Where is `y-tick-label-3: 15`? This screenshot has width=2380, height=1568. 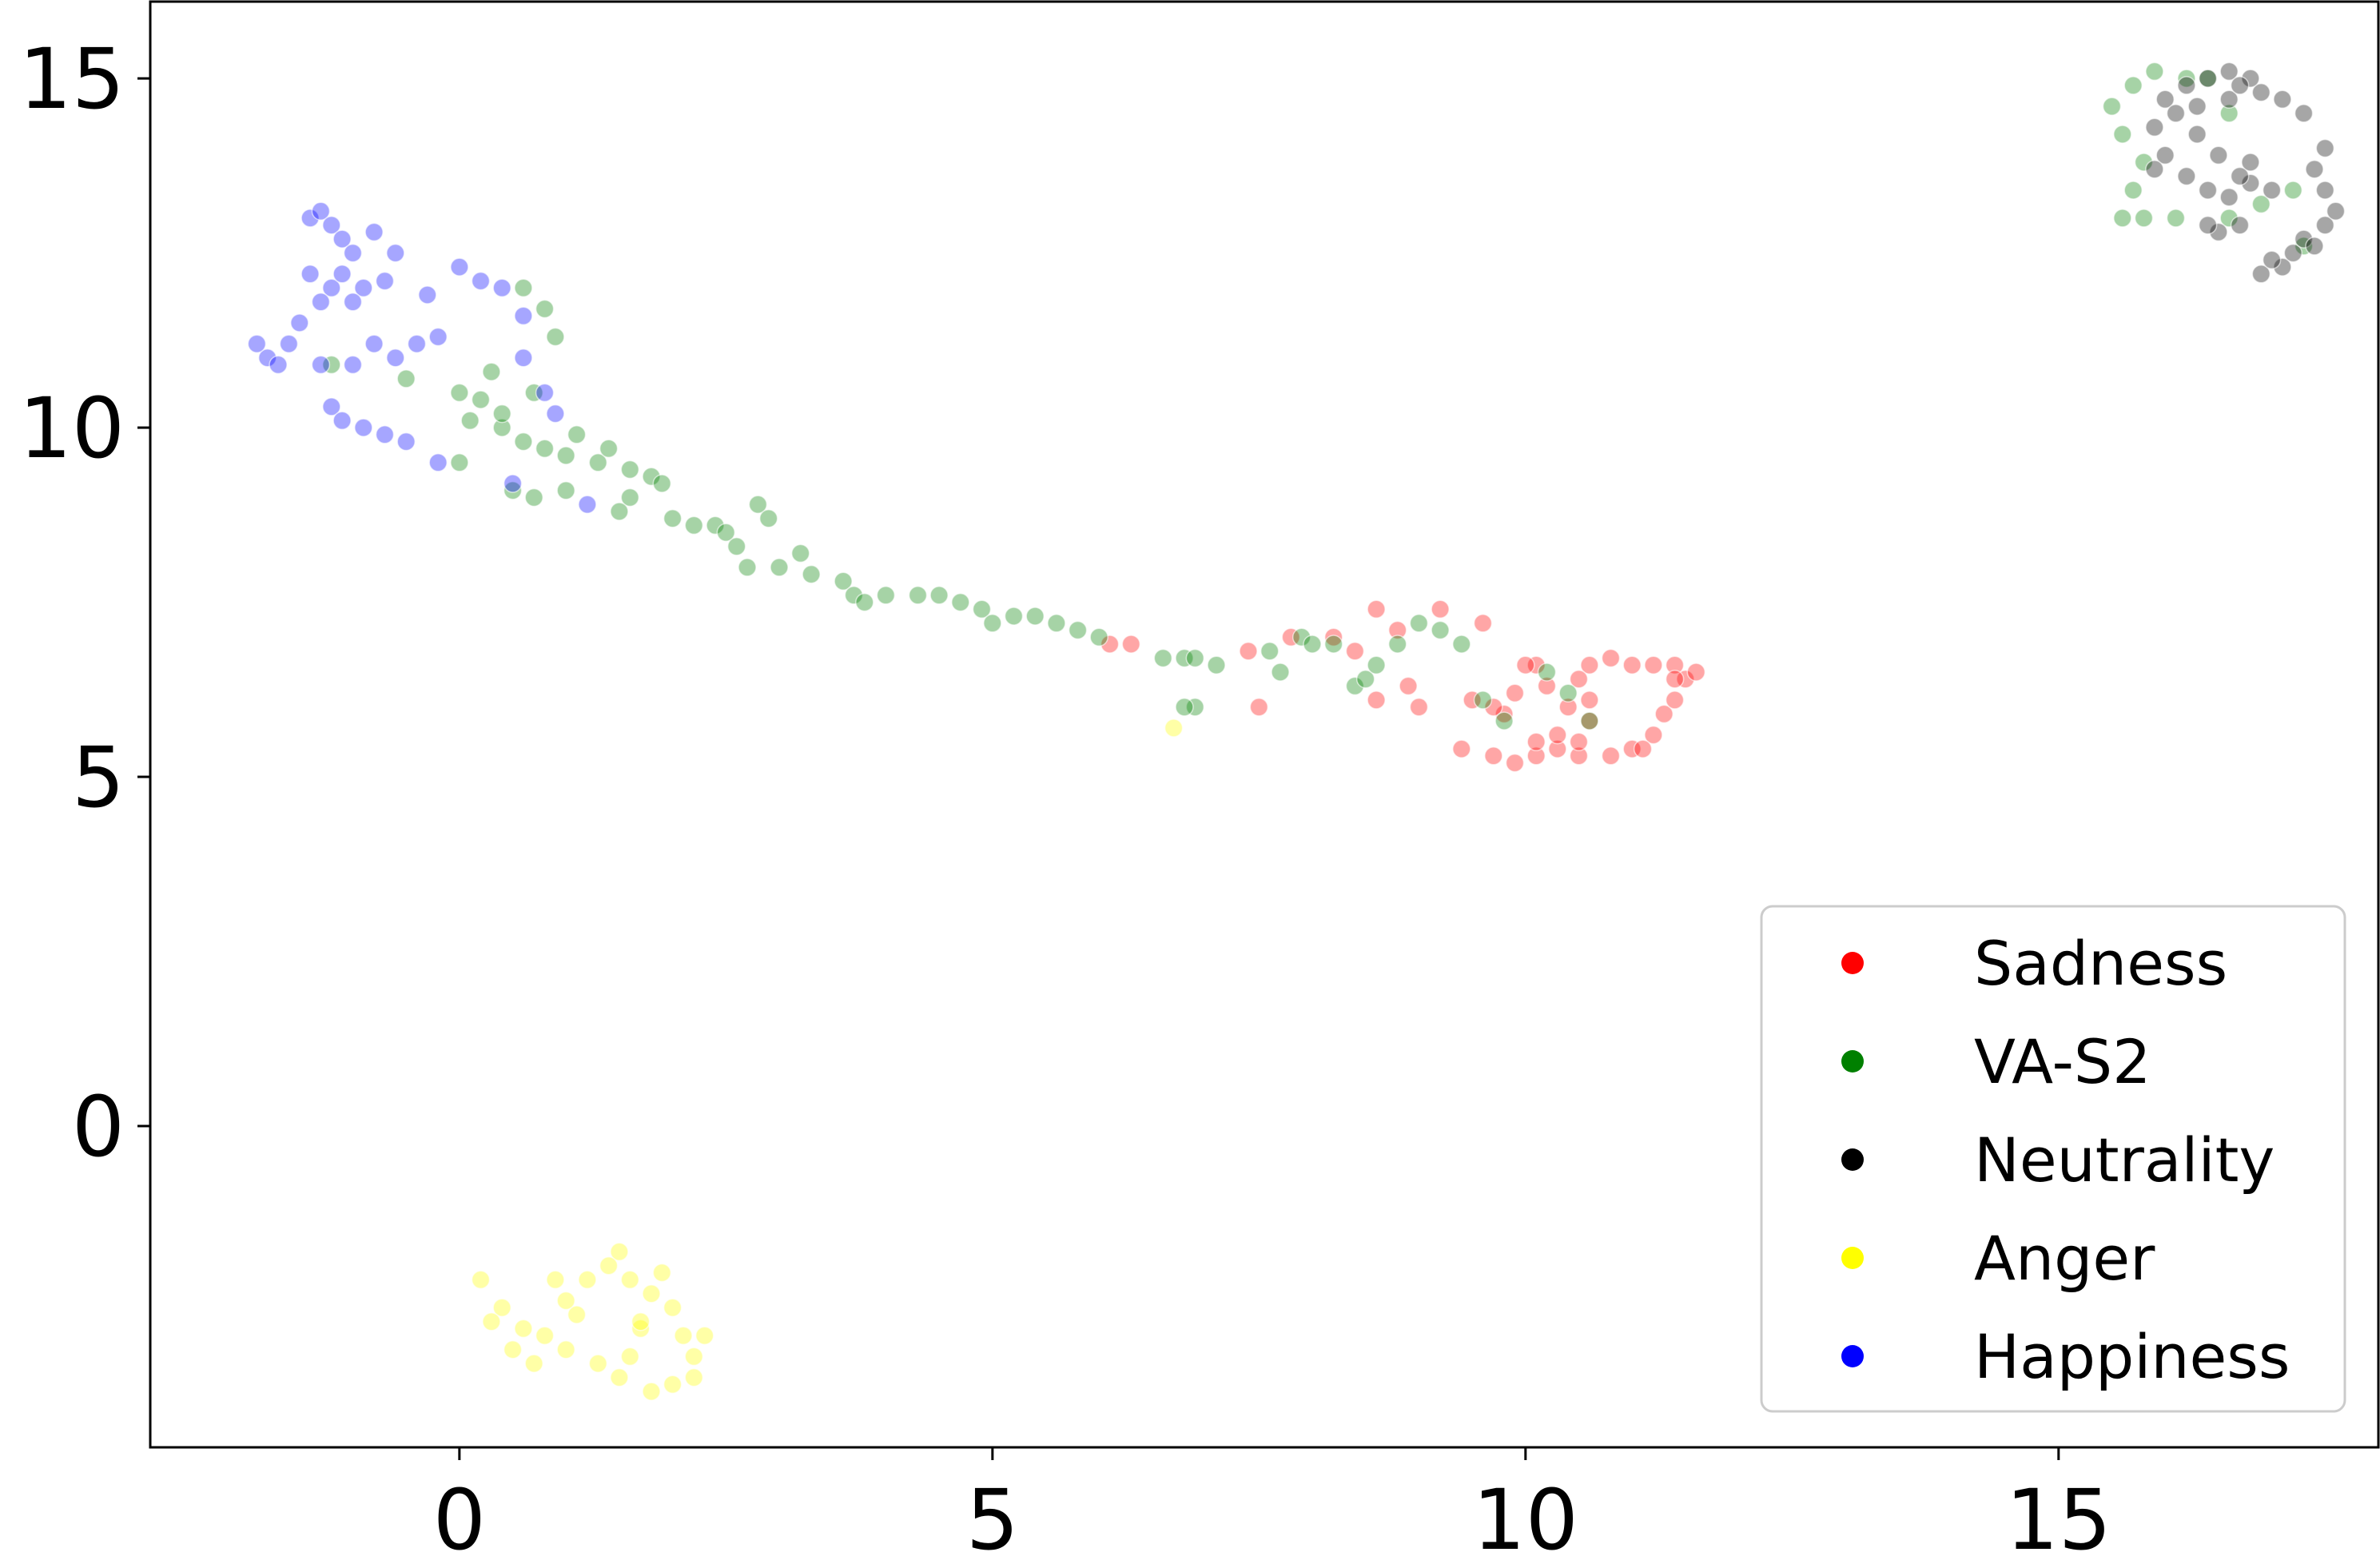 y-tick-label-3: 15 is located at coordinates (72, 79).